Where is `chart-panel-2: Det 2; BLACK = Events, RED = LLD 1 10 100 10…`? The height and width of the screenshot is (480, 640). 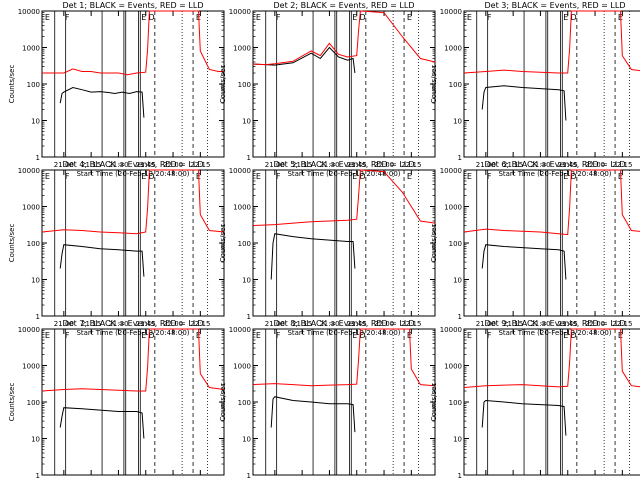 chart-panel-2: Det 2; BLACK = Events, RED = LLD 1 10 100 10… is located at coordinates (327, 89).